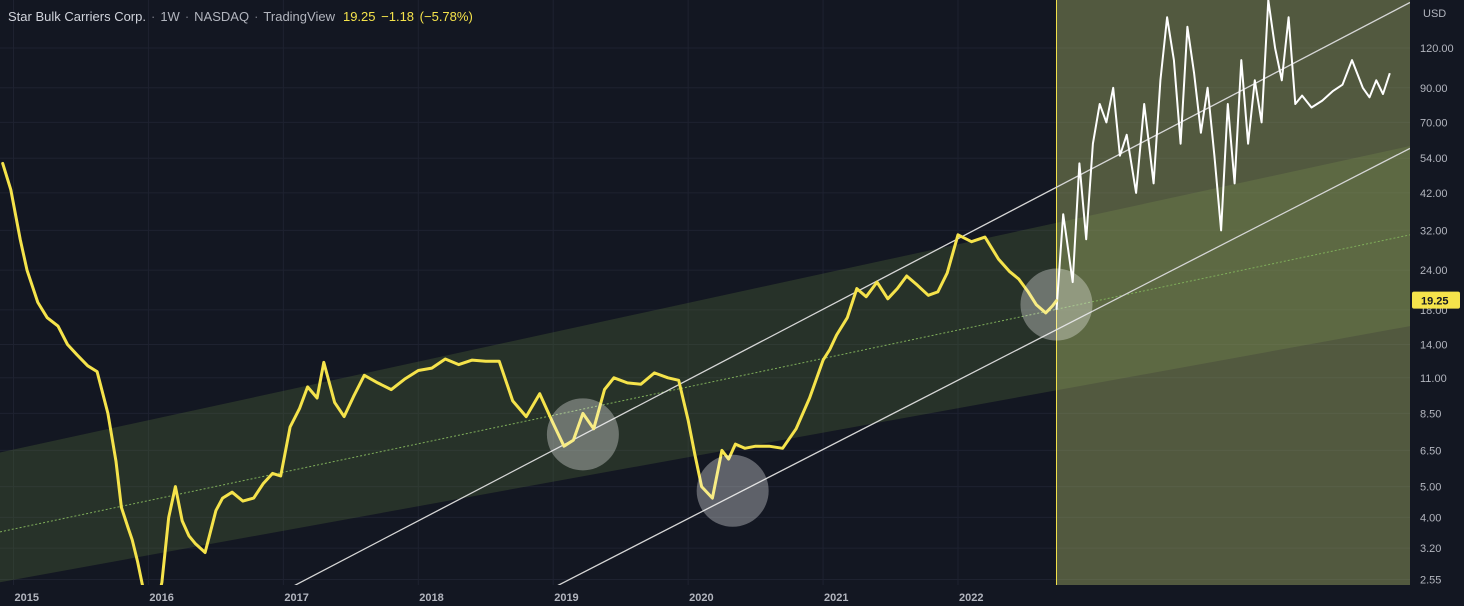 This screenshot has height=606, width=1464. I want to click on x-axis-background, so click(705, 595).